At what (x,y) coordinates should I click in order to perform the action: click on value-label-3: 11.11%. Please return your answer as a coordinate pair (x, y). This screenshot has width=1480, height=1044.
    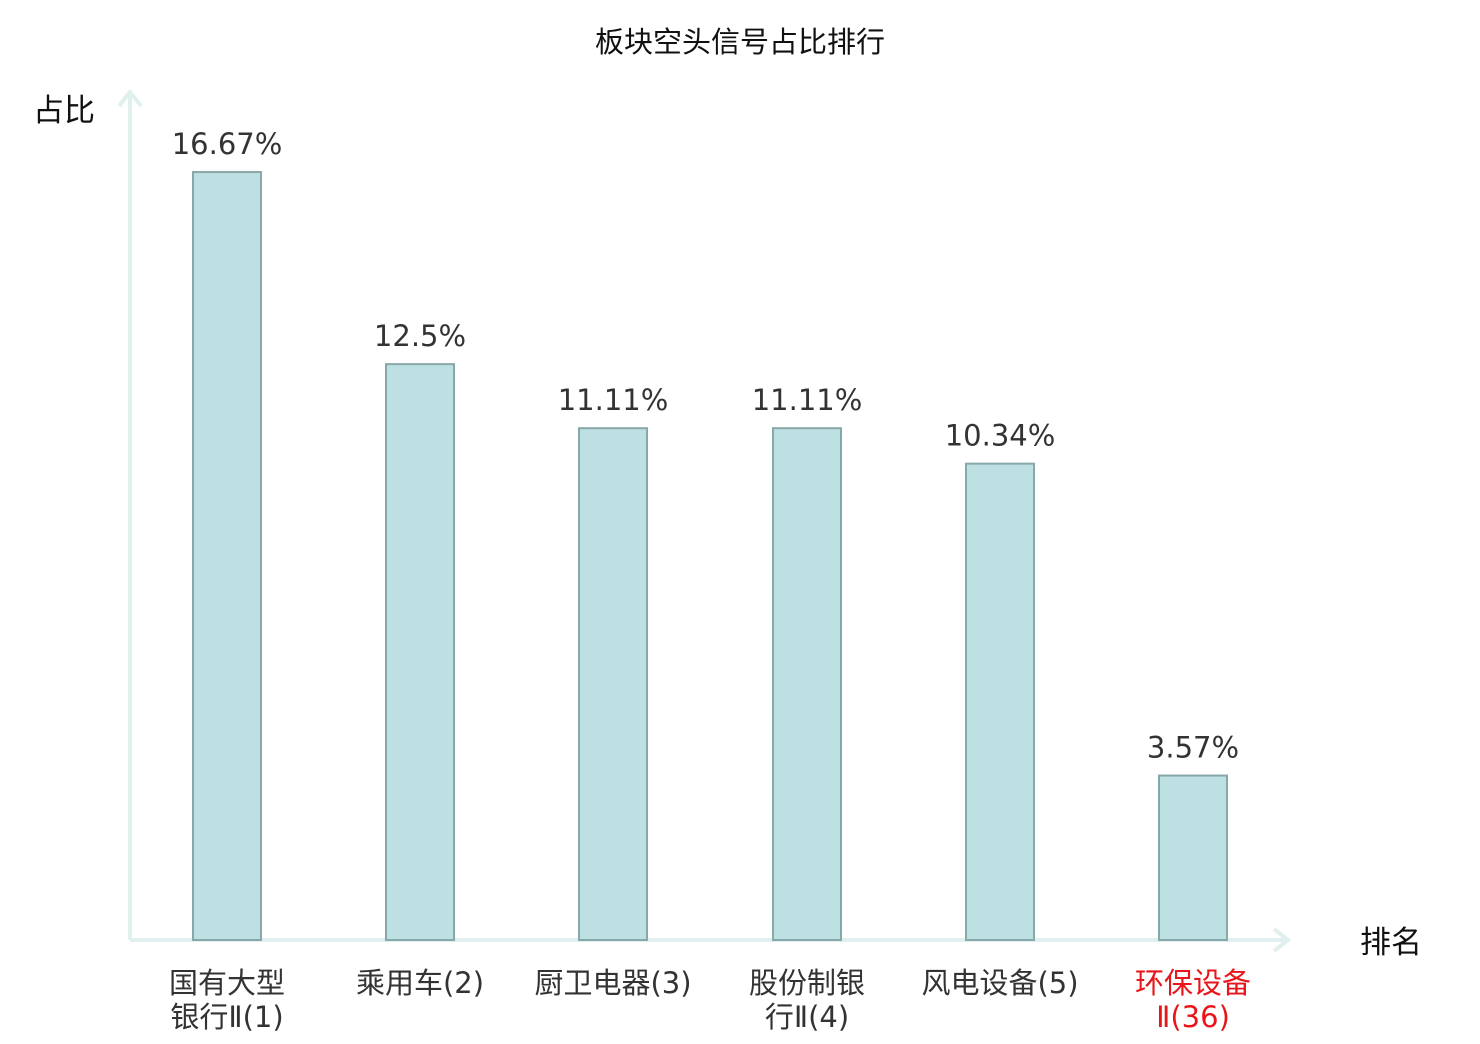
    Looking at the image, I should click on (613, 400).